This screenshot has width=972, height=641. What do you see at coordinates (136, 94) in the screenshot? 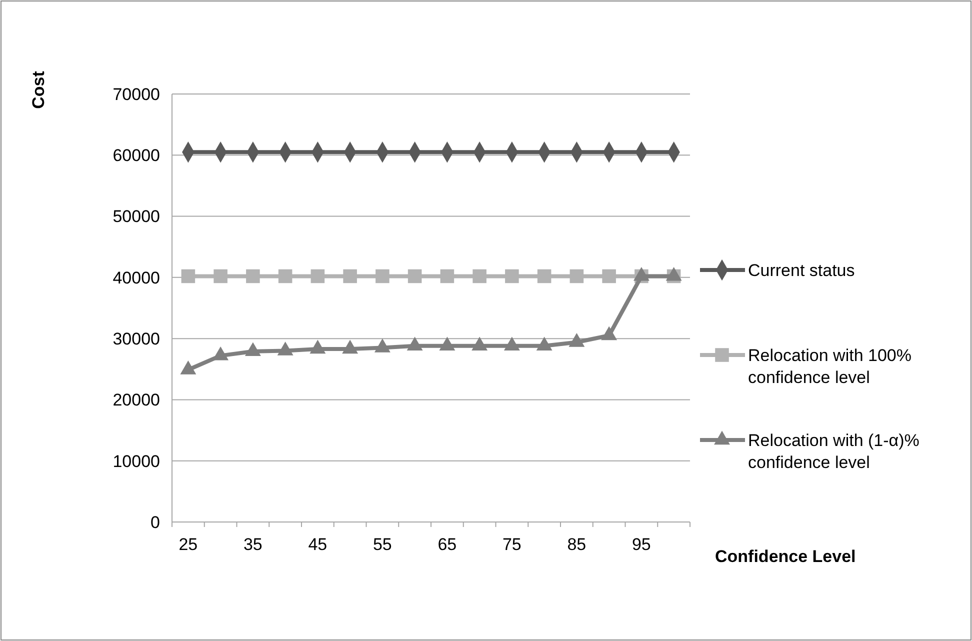
I see `y-tick-label: 70000` at bounding box center [136, 94].